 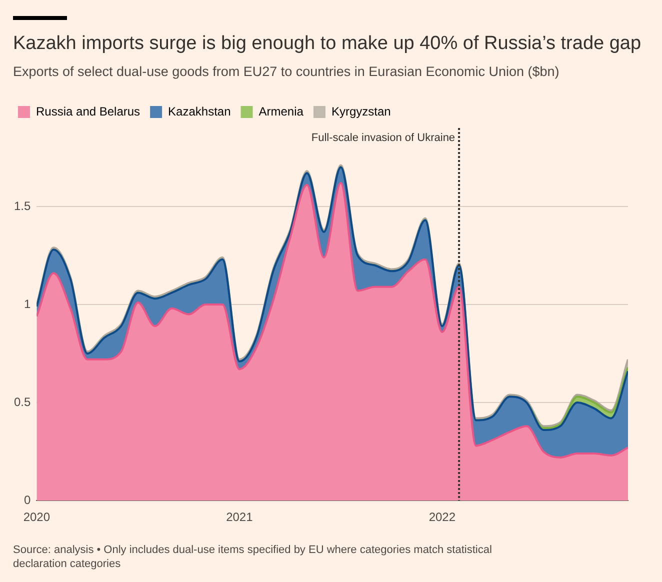 What do you see at coordinates (383, 138) in the screenshot?
I see `ref-line-label: Full-scale invasion of Ukraine` at bounding box center [383, 138].